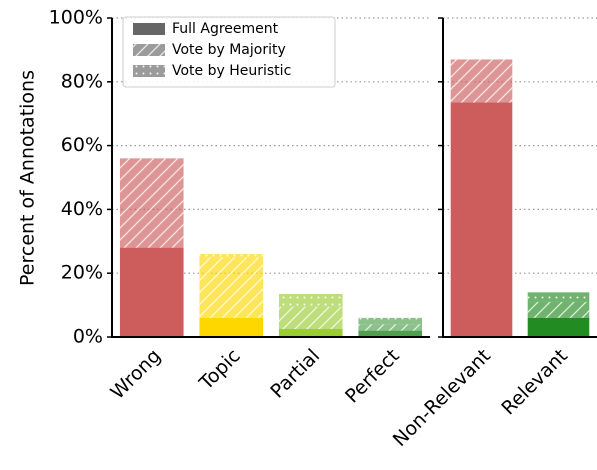 The image size is (597, 470). Describe the element at coordinates (82, 145) in the screenshot. I see `y-tick-label: 60%` at that location.